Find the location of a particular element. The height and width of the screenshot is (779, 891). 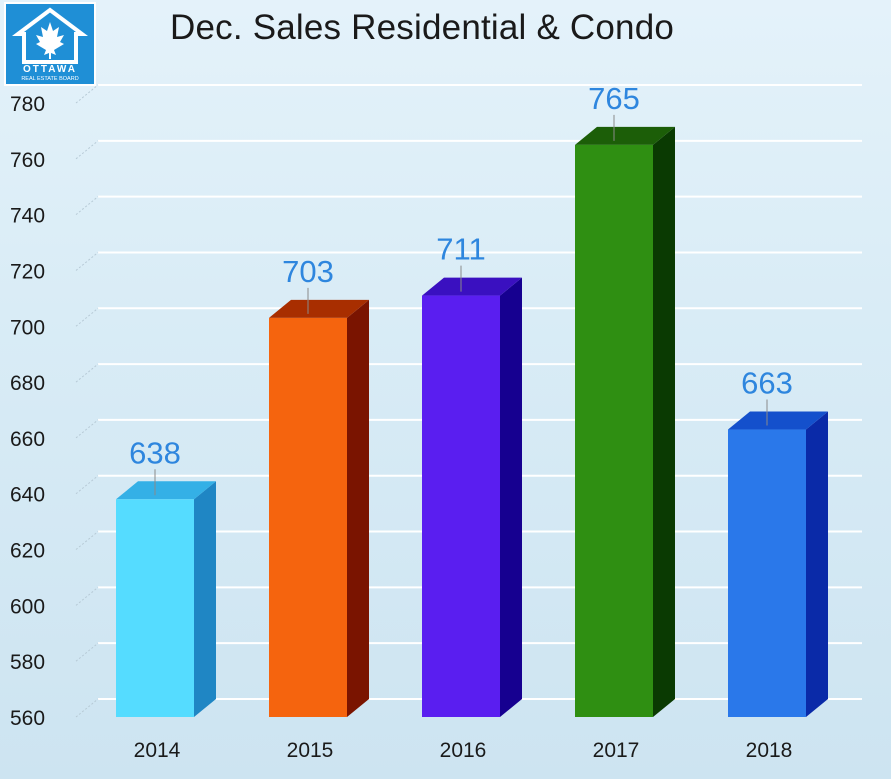

y-tick-label: 640 is located at coordinates (27, 495).